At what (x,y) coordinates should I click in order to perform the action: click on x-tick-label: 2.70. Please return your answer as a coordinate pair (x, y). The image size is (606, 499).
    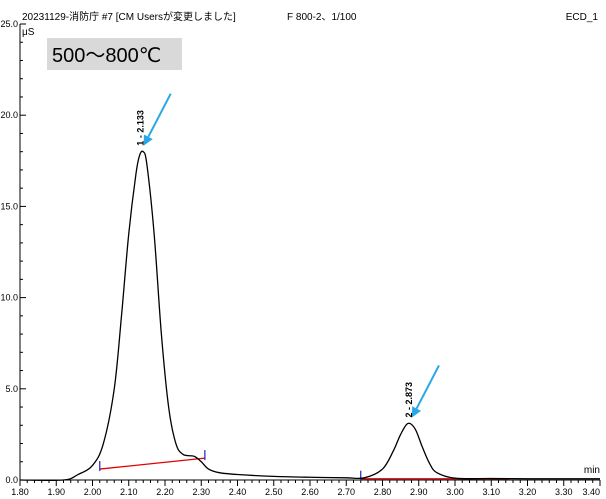
    Looking at the image, I should click on (346, 492).